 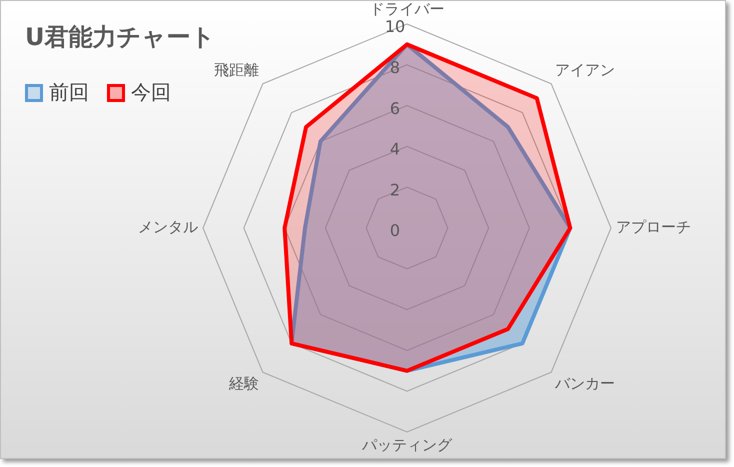 What do you see at coordinates (168, 227) in the screenshot?
I see `spoke-label: メンタル` at bounding box center [168, 227].